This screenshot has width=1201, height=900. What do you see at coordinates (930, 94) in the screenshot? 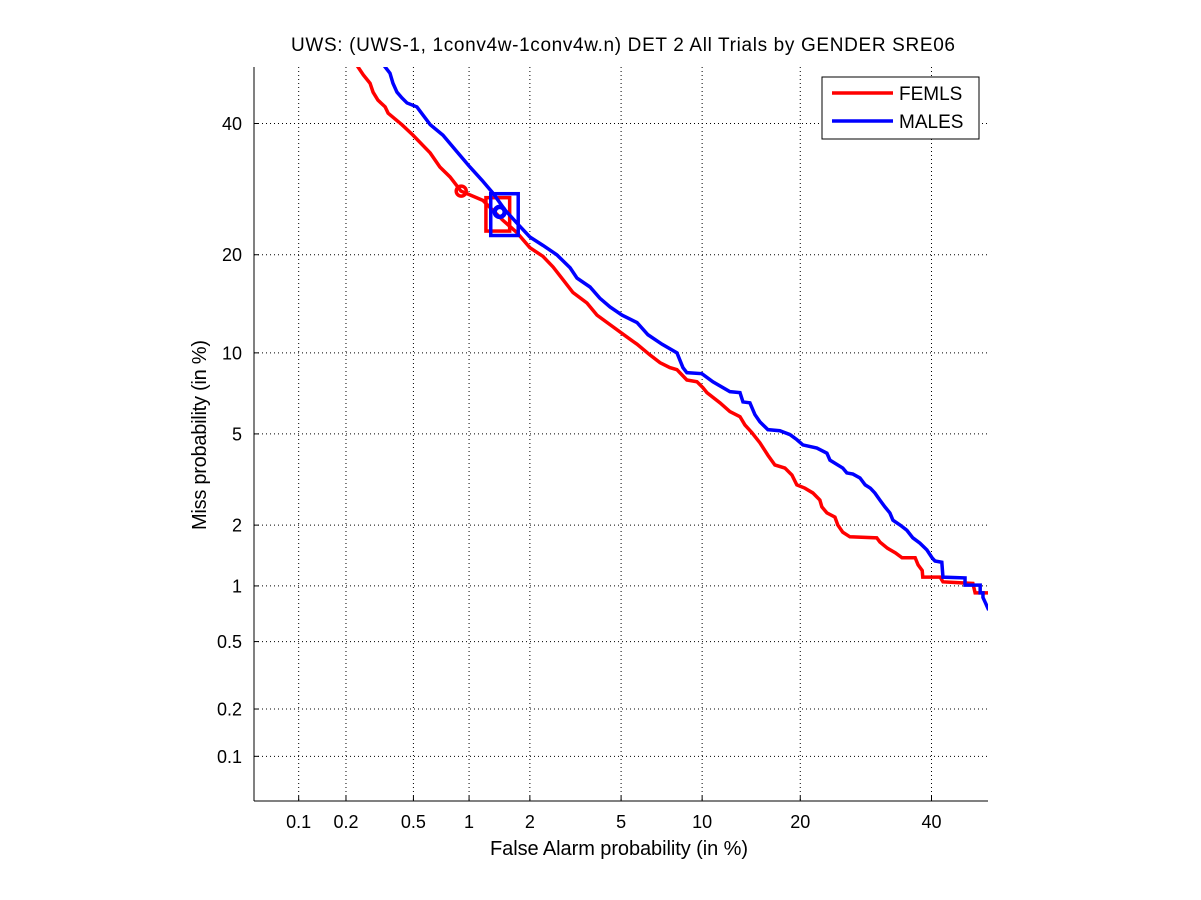
I see `legend-label-femls: FEMLS` at bounding box center [930, 94].